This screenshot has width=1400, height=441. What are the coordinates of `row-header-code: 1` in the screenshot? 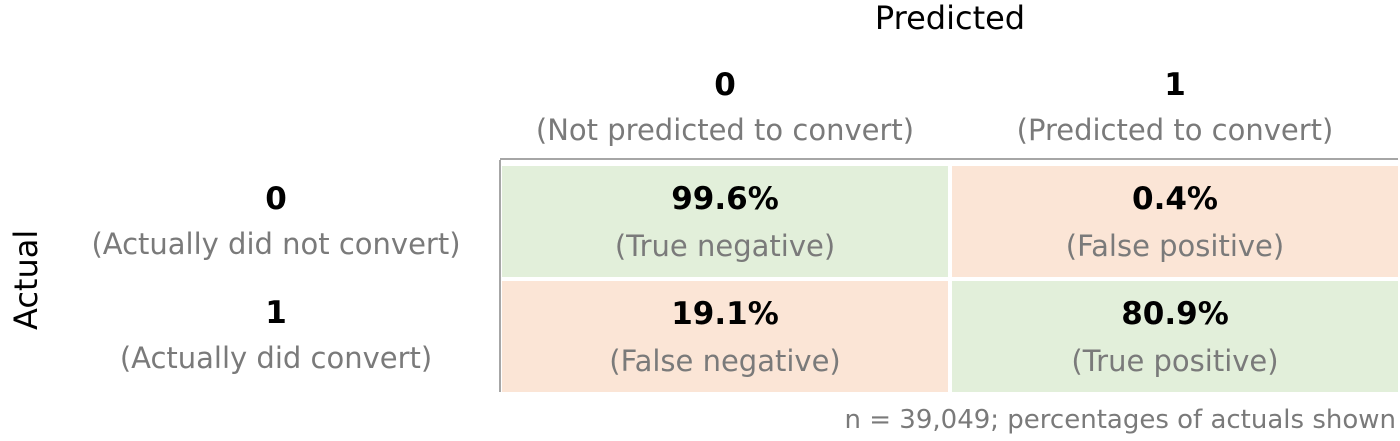 It's located at (276, 313).